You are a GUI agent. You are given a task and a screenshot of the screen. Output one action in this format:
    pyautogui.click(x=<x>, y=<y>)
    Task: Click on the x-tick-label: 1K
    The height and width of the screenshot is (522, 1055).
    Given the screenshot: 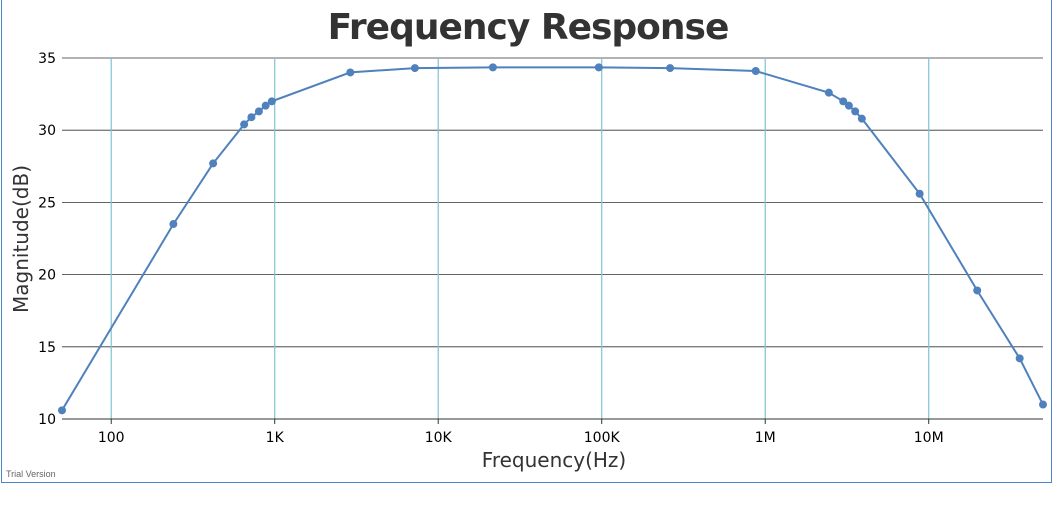 What is the action you would take?
    pyautogui.click(x=275, y=438)
    